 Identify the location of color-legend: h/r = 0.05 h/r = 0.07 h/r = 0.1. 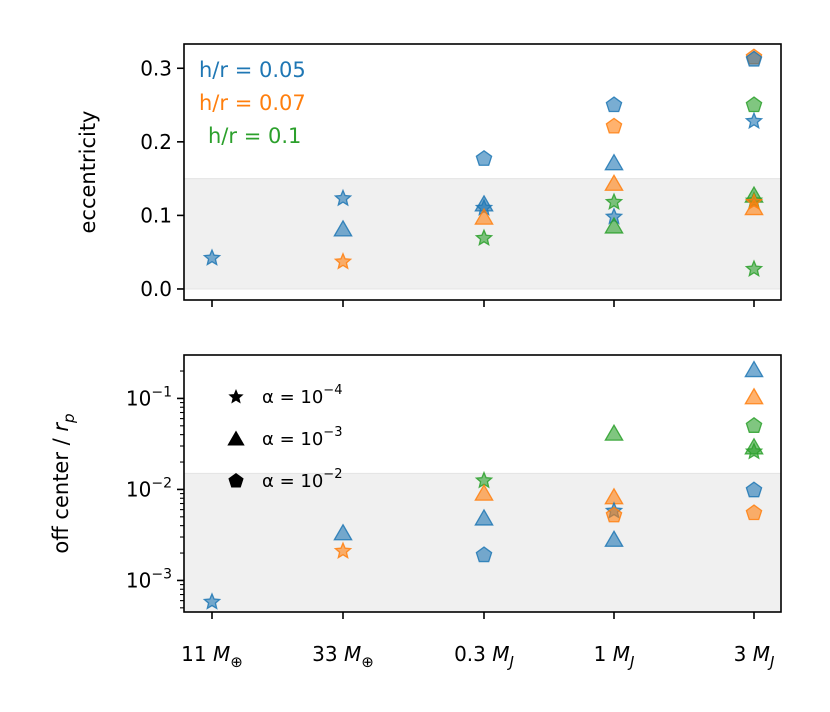
(252, 103).